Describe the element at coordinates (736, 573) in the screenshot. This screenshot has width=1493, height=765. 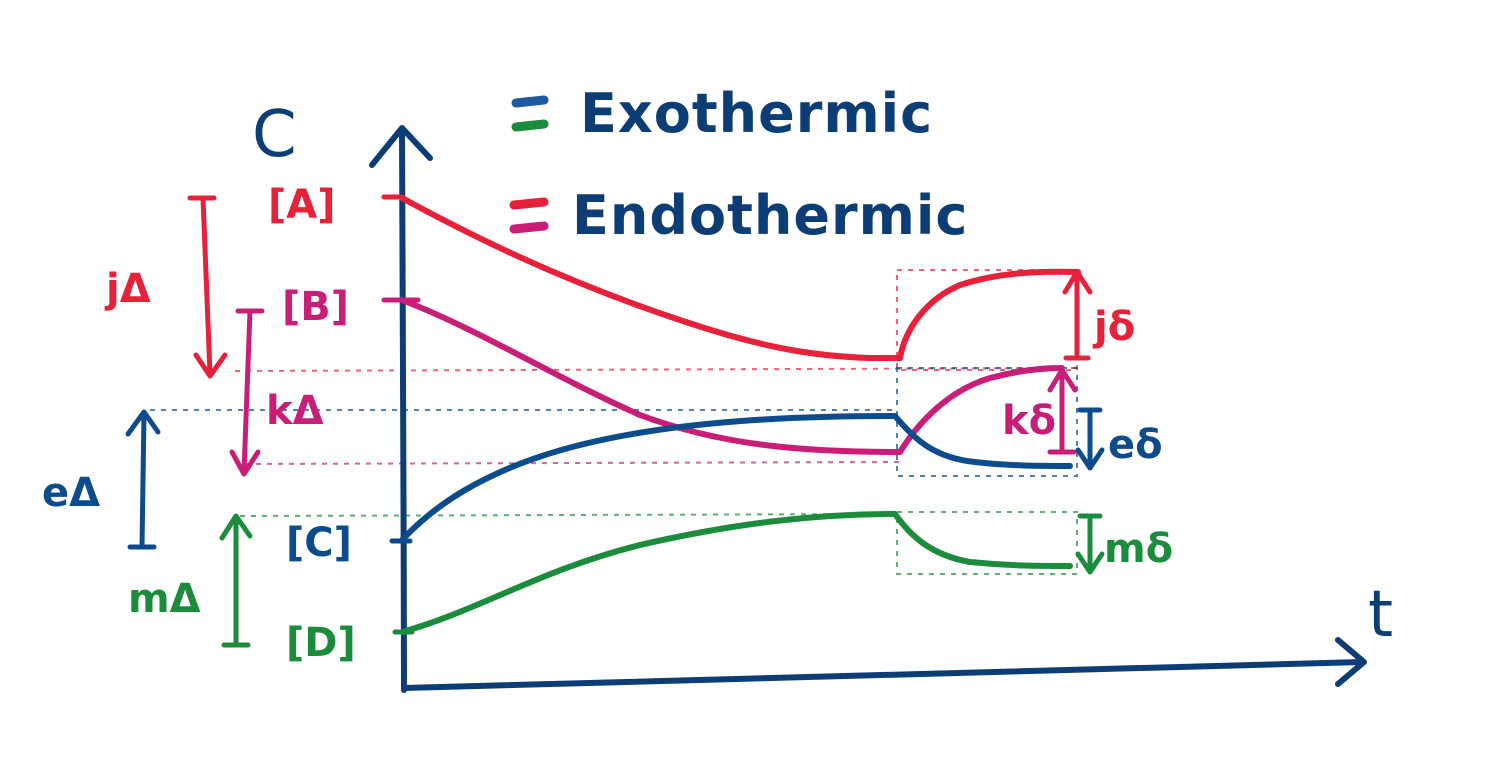
I see `curve-d` at that location.